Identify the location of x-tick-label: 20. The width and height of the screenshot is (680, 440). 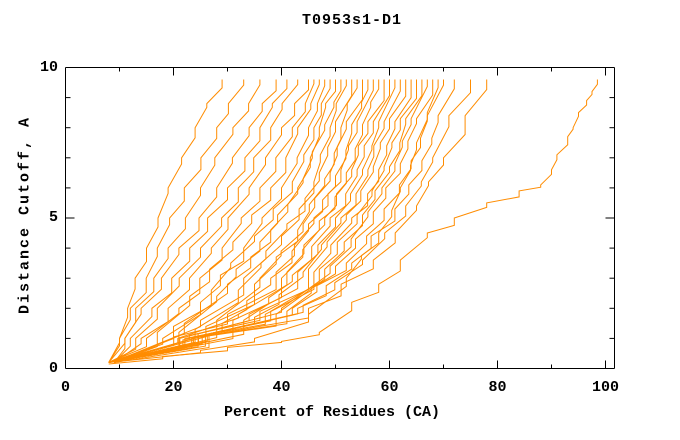
(173, 387).